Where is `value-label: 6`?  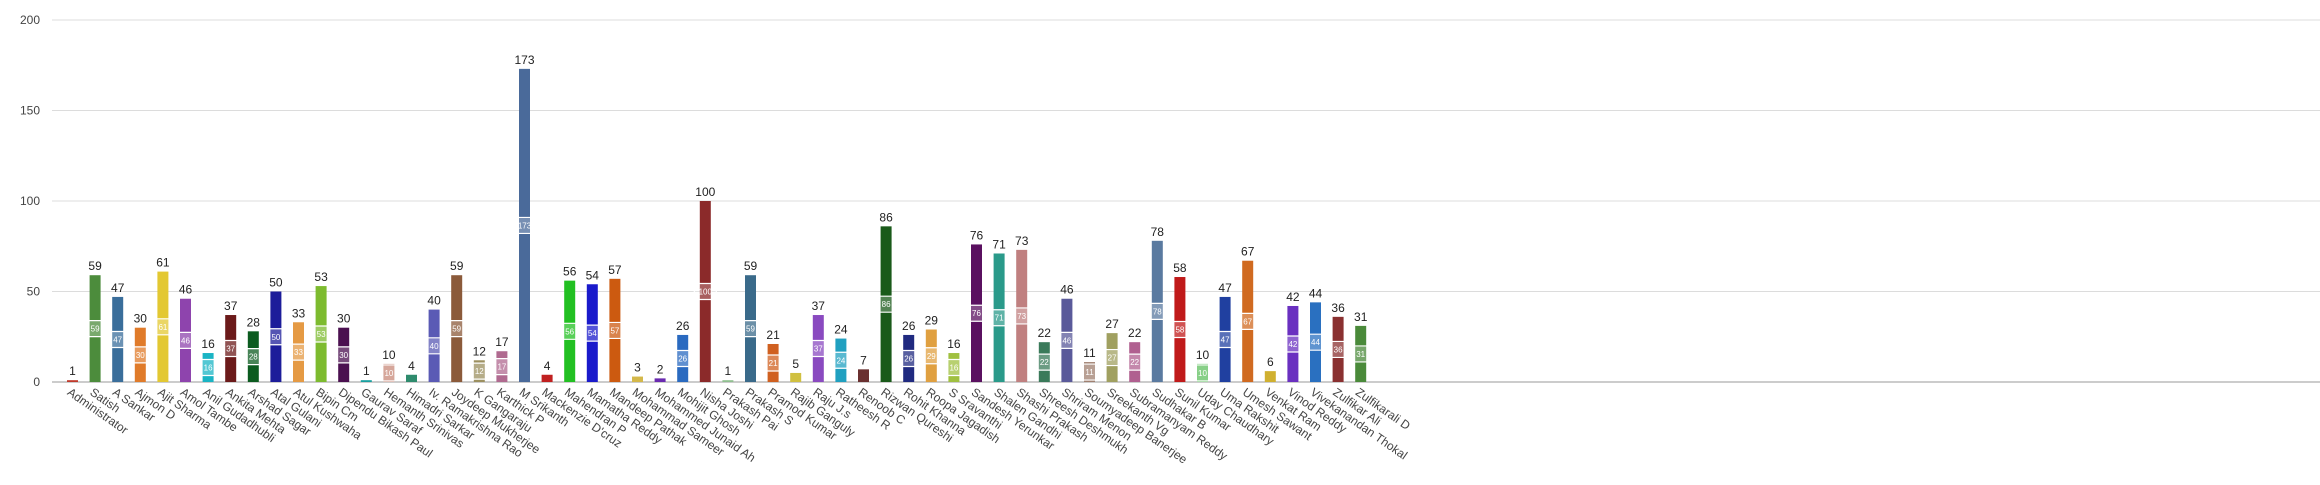
value-label: 6 is located at coordinates (1270, 362).